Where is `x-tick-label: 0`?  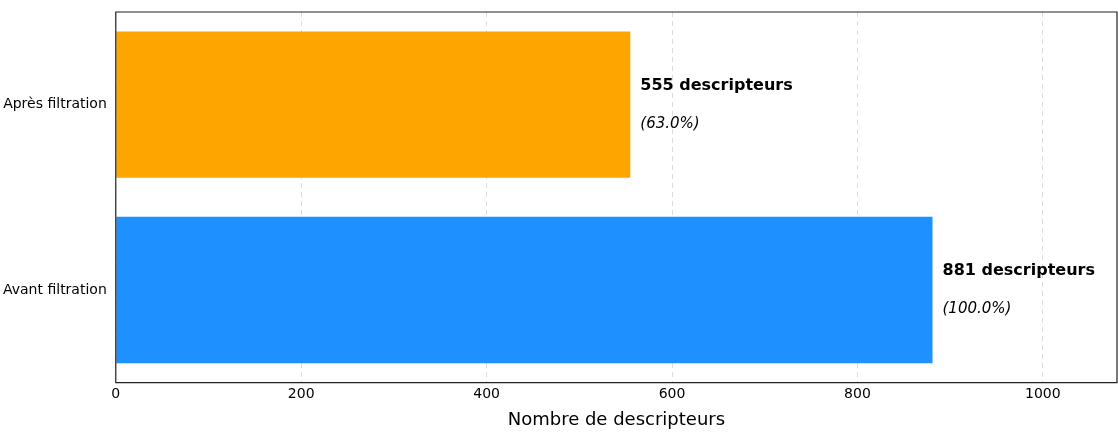
x-tick-label: 0 is located at coordinates (116, 392).